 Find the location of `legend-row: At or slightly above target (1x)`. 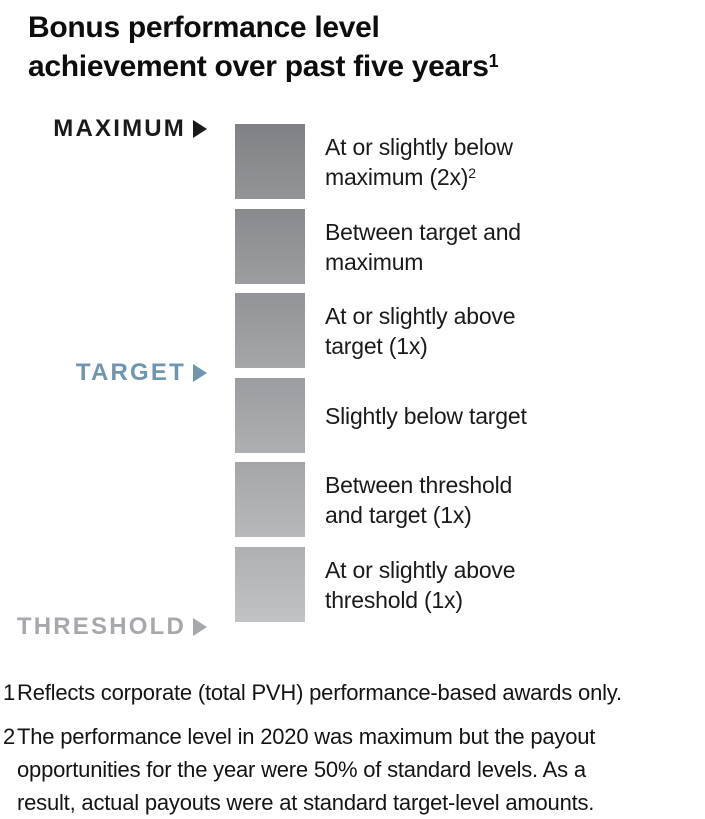

legend-row: At or slightly above target (1x) is located at coordinates (375, 330).